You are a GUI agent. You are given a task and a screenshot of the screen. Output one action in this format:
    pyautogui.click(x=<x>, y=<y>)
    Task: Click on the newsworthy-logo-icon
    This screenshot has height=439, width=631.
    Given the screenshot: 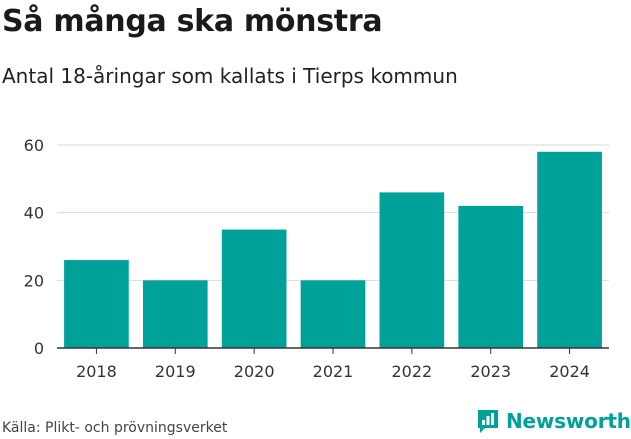 What is the action you would take?
    pyautogui.click(x=488, y=421)
    